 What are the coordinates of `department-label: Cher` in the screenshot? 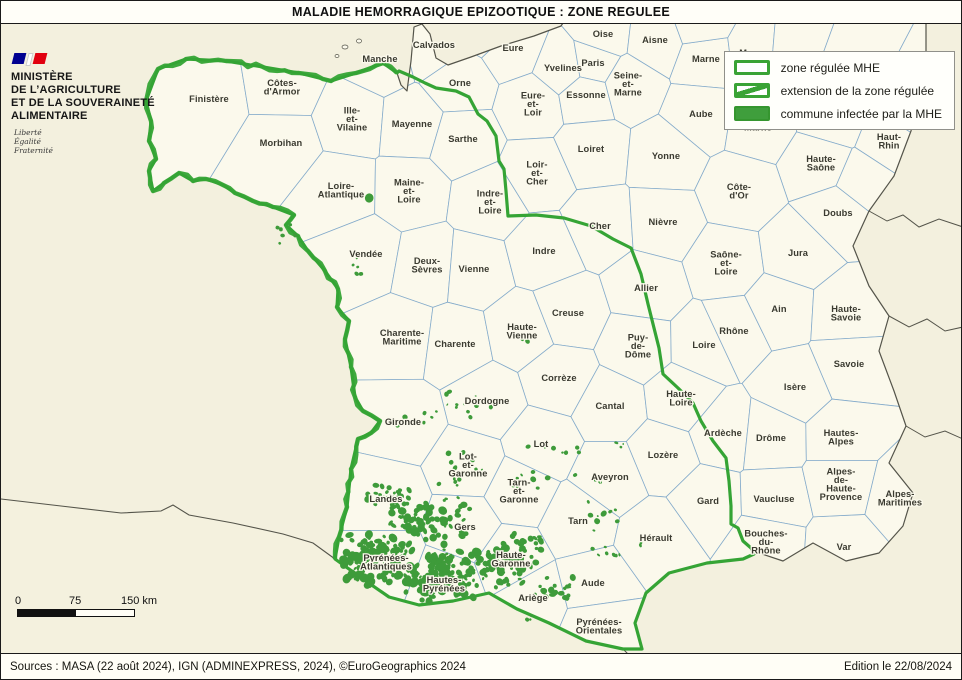 It's located at (600, 226).